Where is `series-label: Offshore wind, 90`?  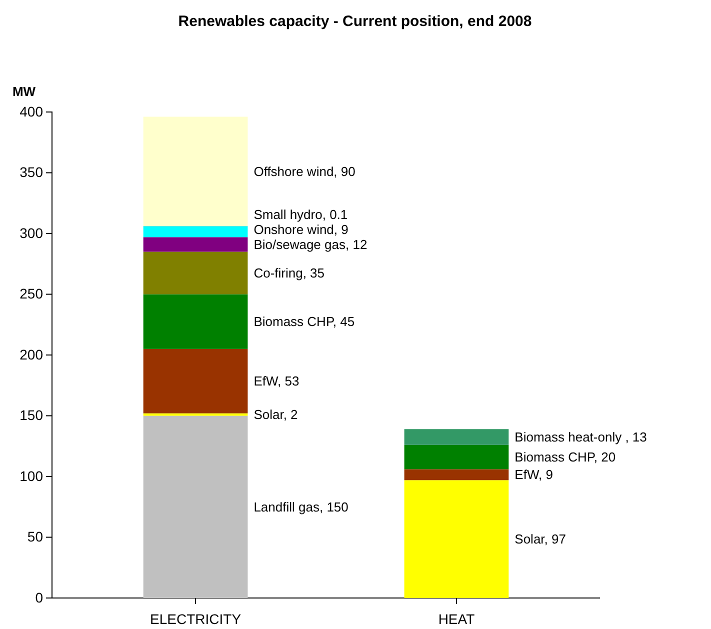
series-label: Offshore wind, 90 is located at coordinates (305, 171).